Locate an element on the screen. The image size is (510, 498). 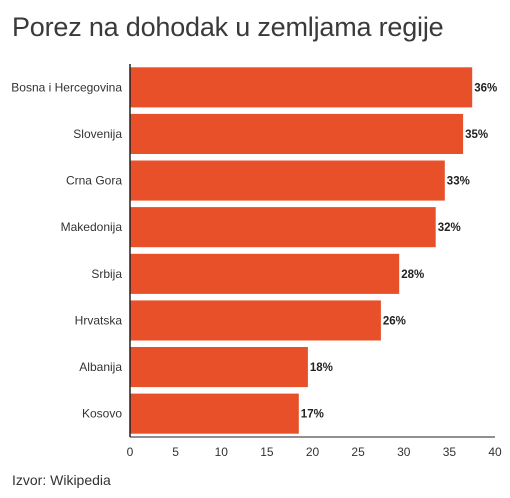
data-label: 33% is located at coordinates (458, 182).